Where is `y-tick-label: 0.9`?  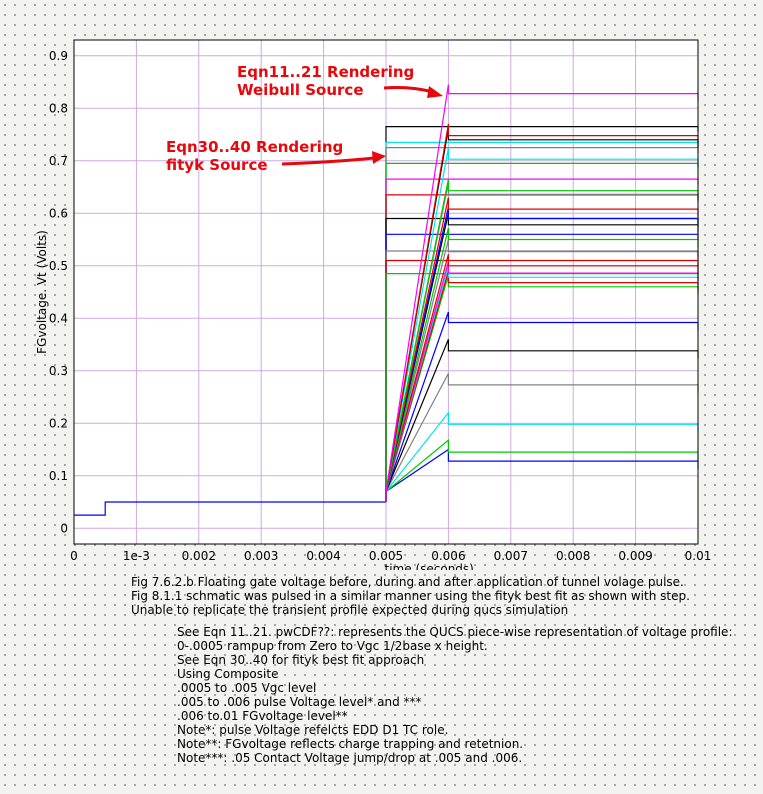
y-tick-label: 0.9 is located at coordinates (58, 56).